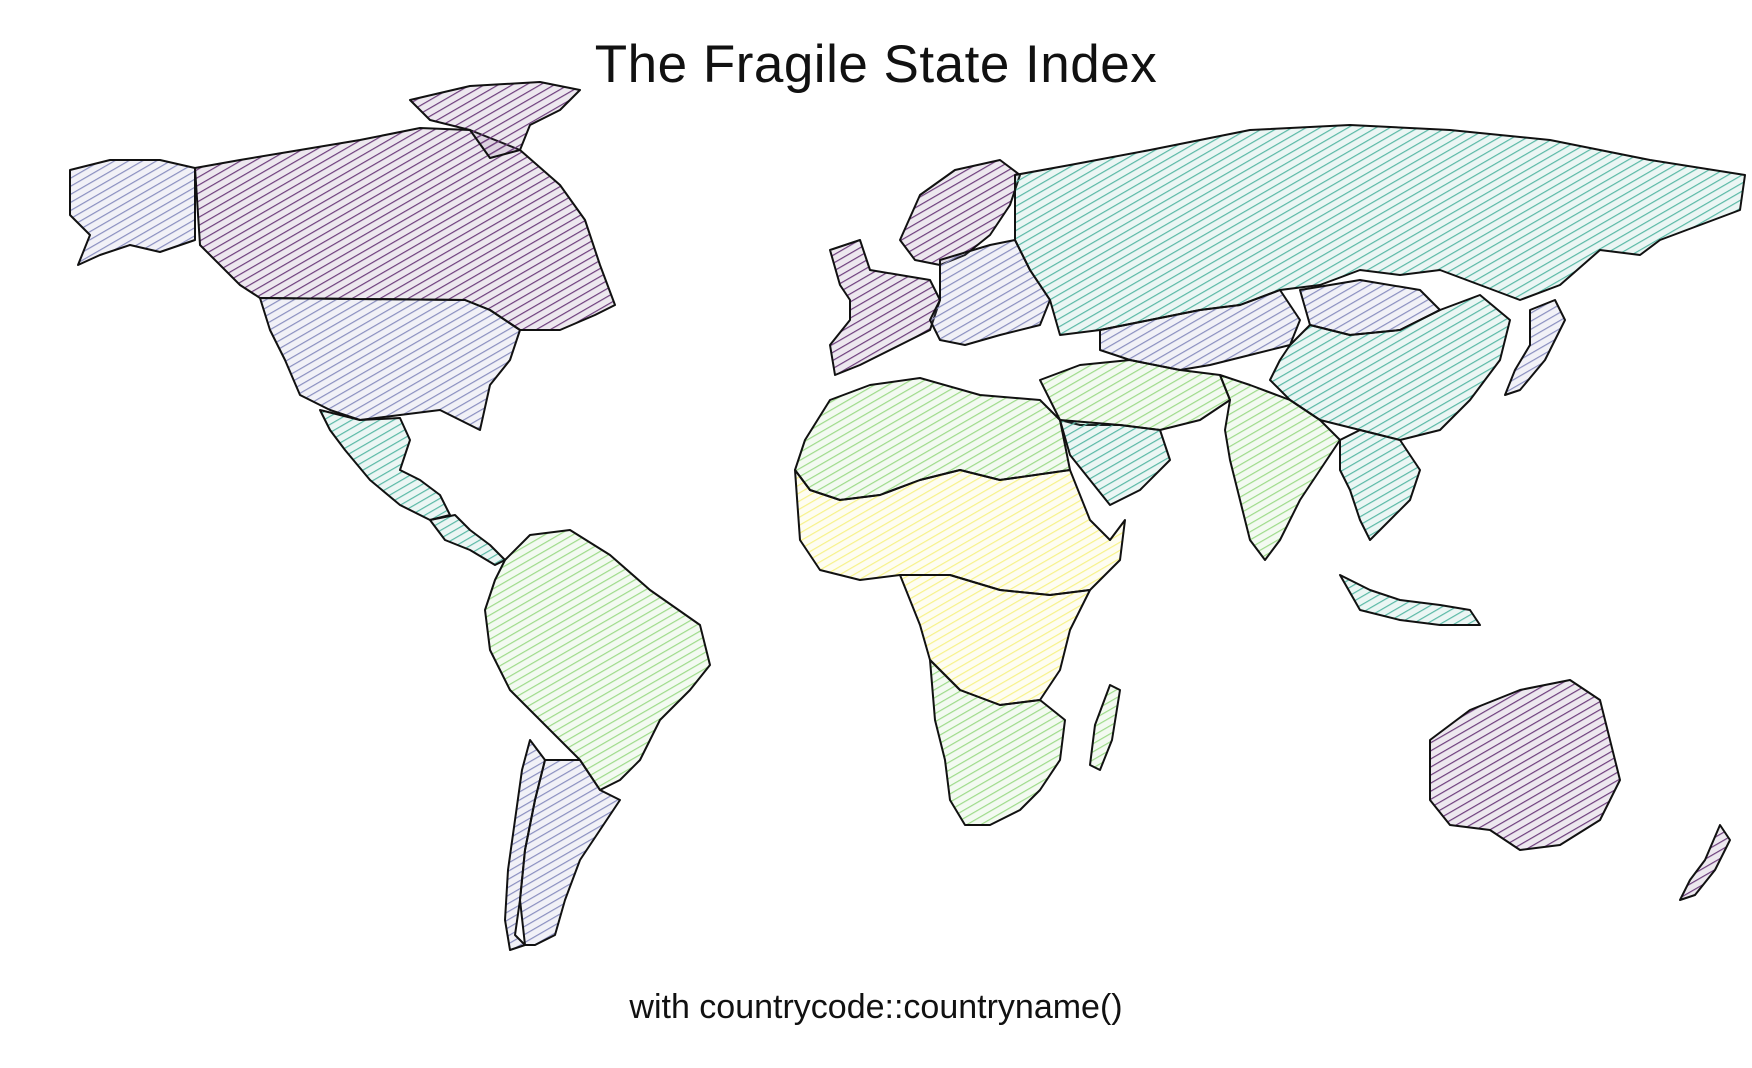 This screenshot has width=1752, height=1068. I want to click on region-western-europe, so click(885, 307).